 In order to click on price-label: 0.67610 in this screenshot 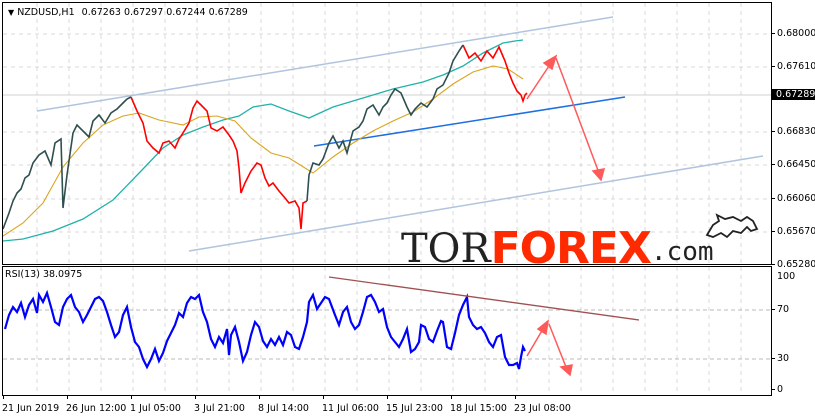, I will do `click(796, 66)`.